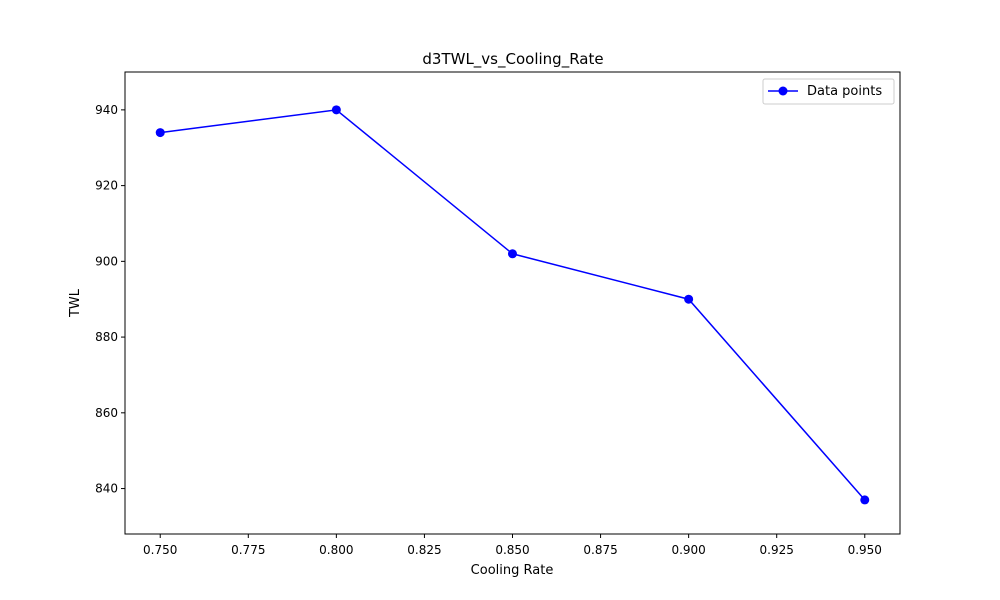 This screenshot has width=1000, height=600. What do you see at coordinates (688, 550) in the screenshot?
I see `x-tick-label: 0.900` at bounding box center [688, 550].